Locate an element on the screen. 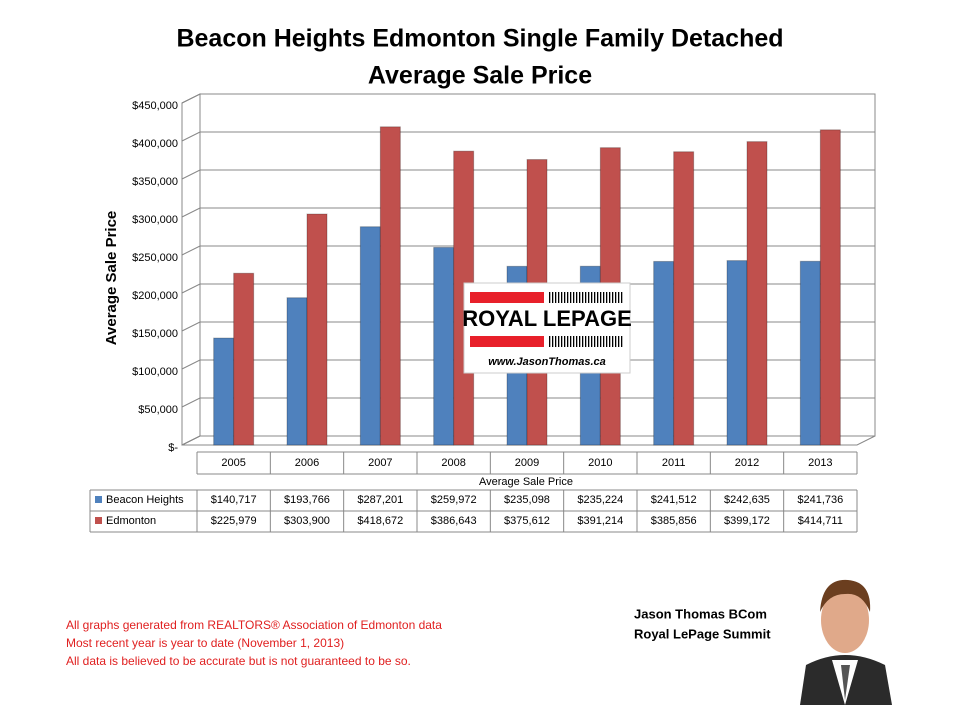 Image resolution: width=960 pixels, height=720 pixels. table-value: $193,766 is located at coordinates (307, 500).